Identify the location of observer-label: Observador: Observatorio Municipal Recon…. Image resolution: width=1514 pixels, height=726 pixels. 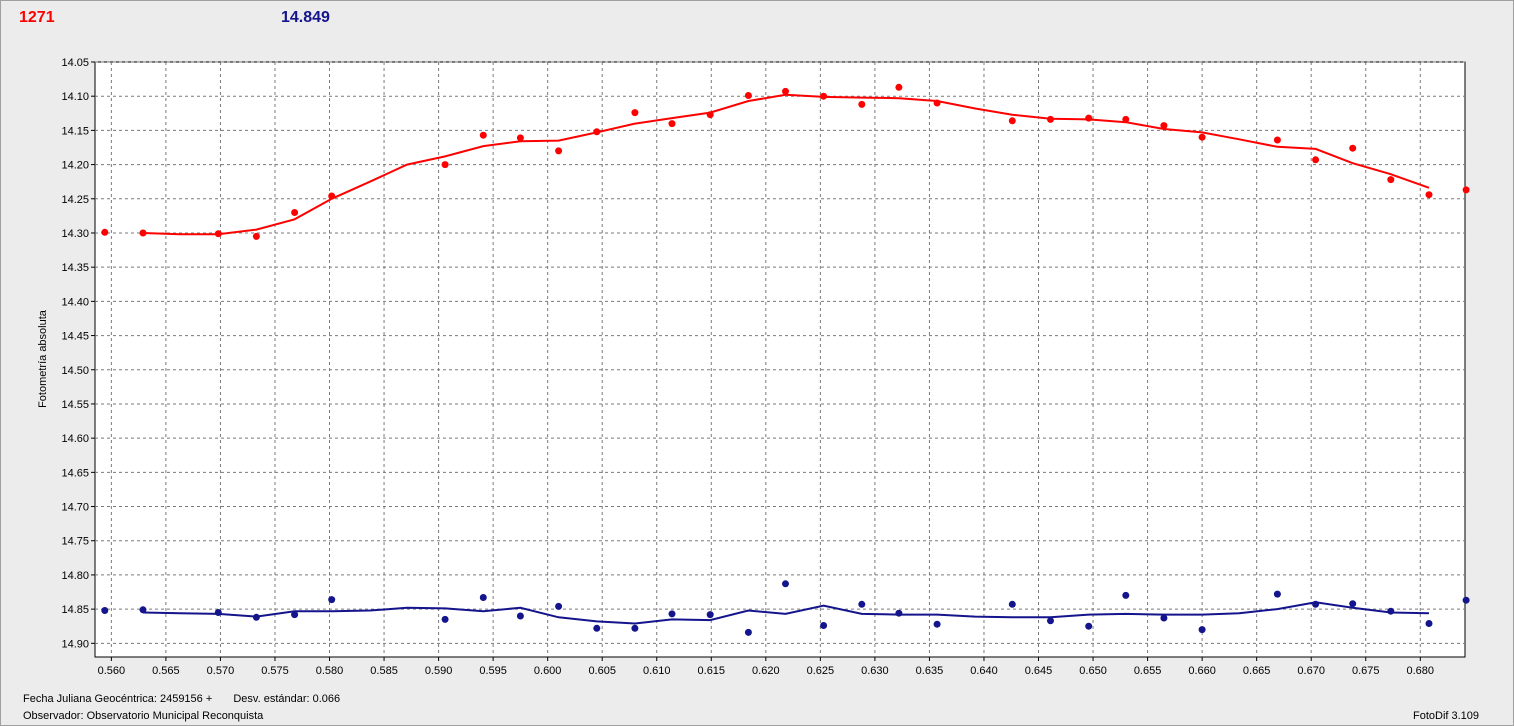
(143, 716).